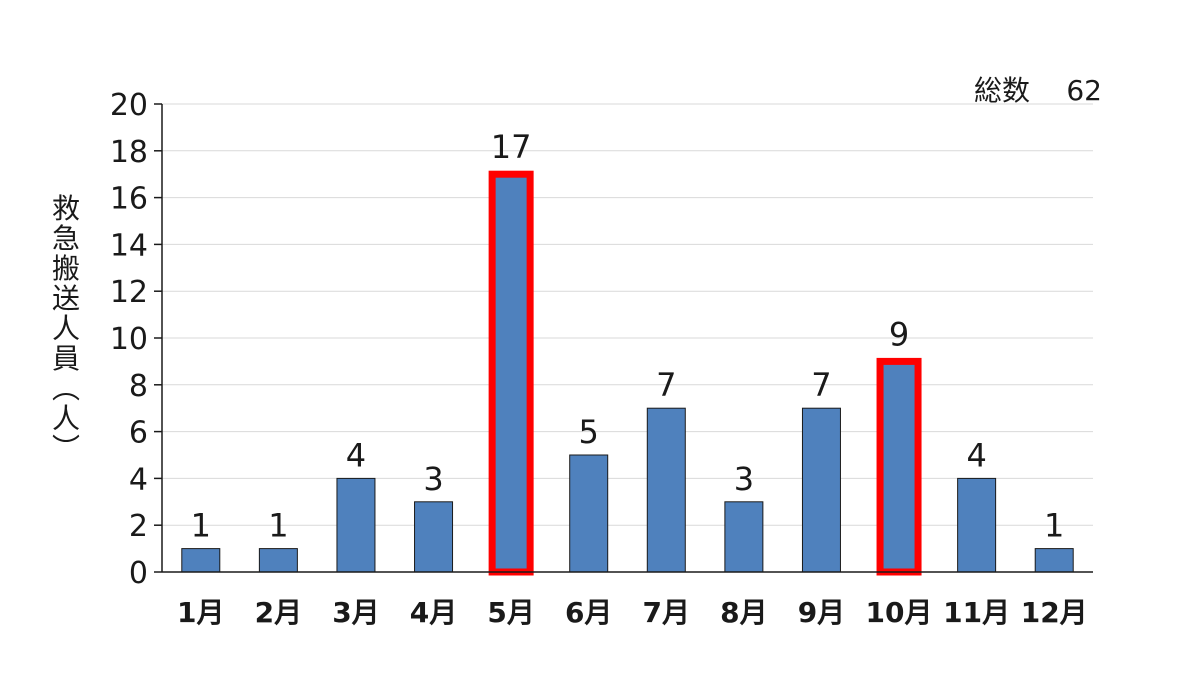 The height and width of the screenshot is (693, 1200). What do you see at coordinates (278, 612) in the screenshot?
I see `x-tick-label: 2月` at bounding box center [278, 612].